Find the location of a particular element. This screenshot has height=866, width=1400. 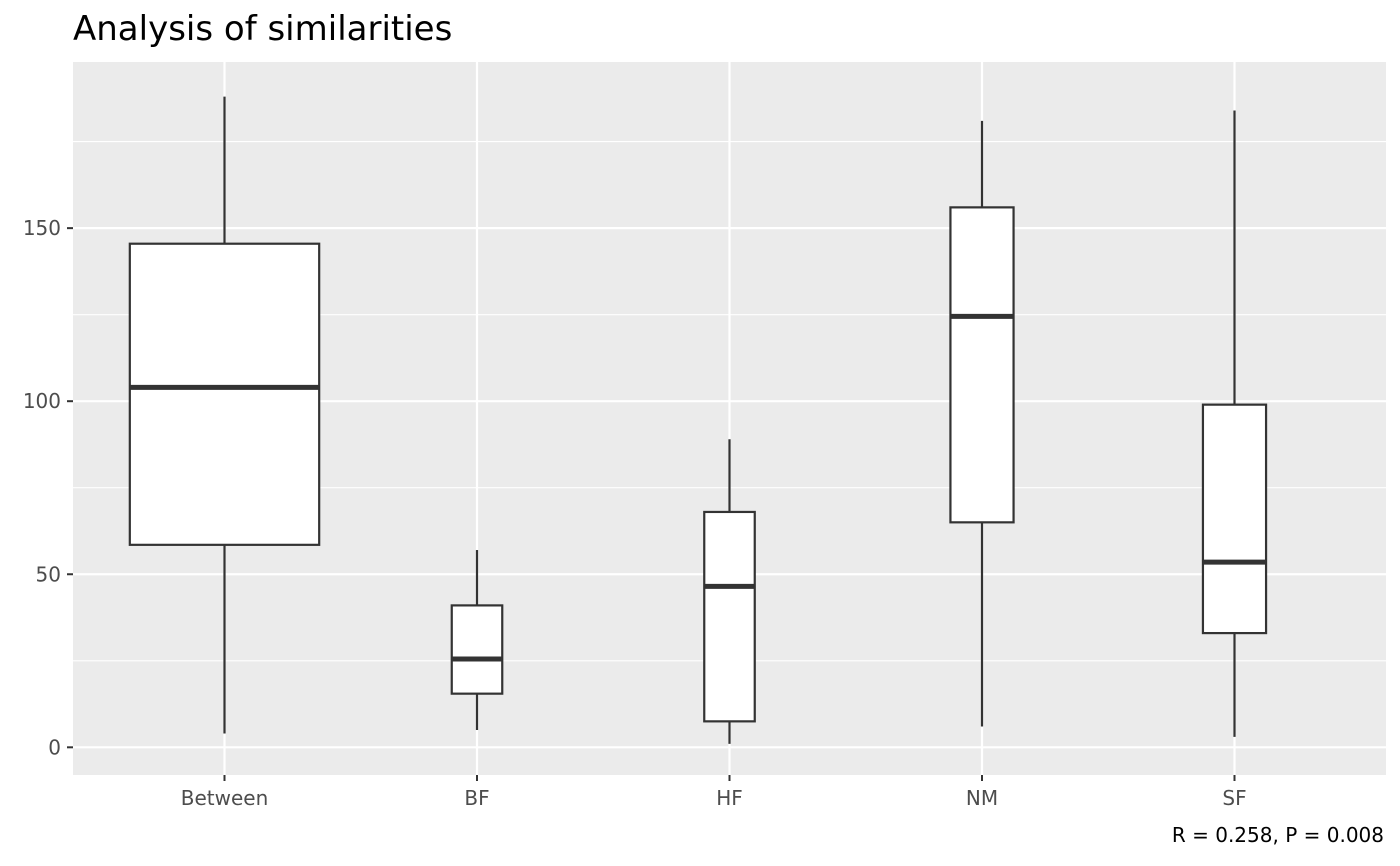

y-tick-label: 50 is located at coordinates (48, 574).